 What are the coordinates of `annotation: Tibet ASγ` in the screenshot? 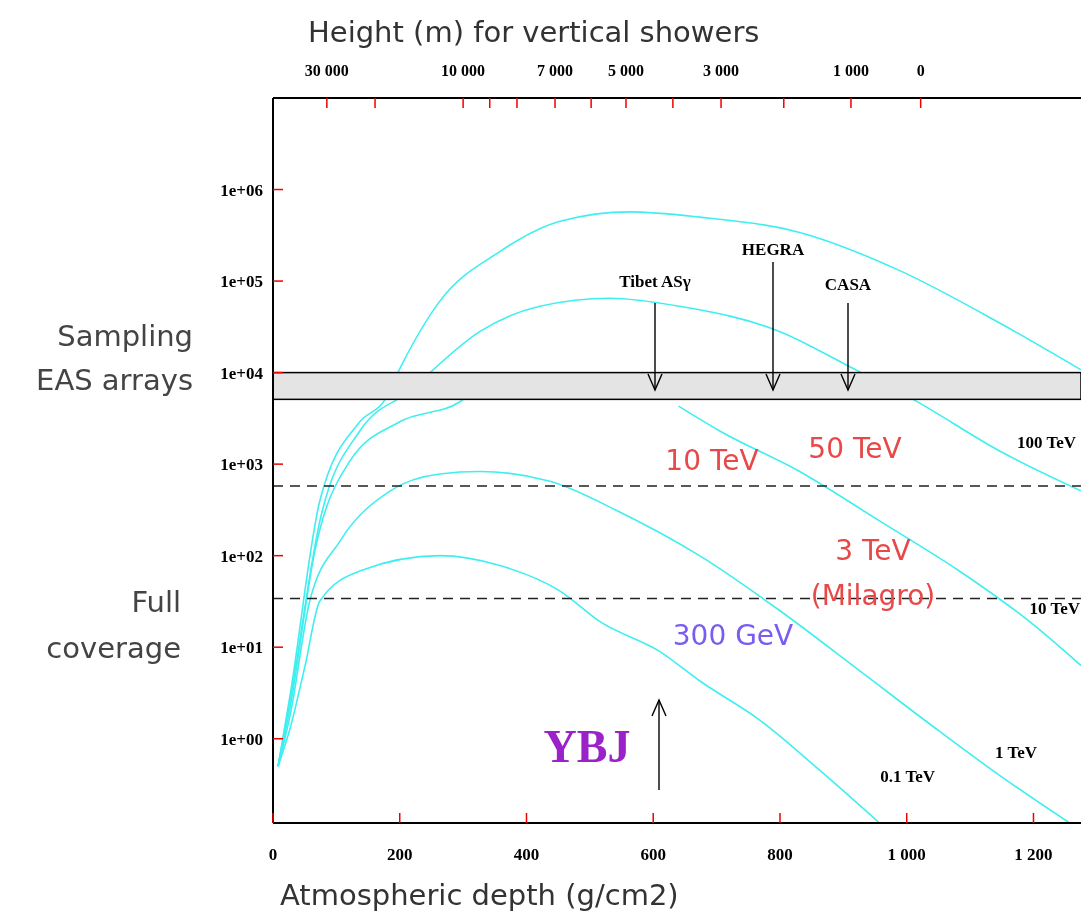 It's located at (655, 281).